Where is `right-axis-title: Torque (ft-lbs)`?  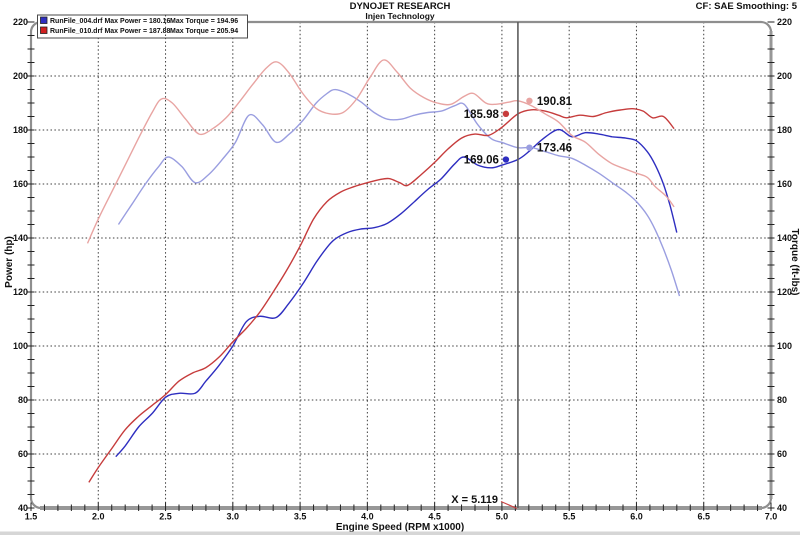
right-axis-title: Torque (ft-lbs) is located at coordinates (794, 261).